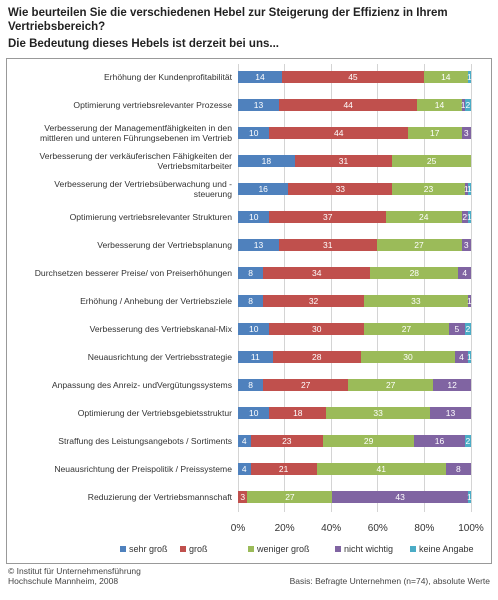 The width and height of the screenshot is (498, 600). What do you see at coordinates (416, 301) in the screenshot?
I see `bar-value-label: 33` at bounding box center [416, 301].